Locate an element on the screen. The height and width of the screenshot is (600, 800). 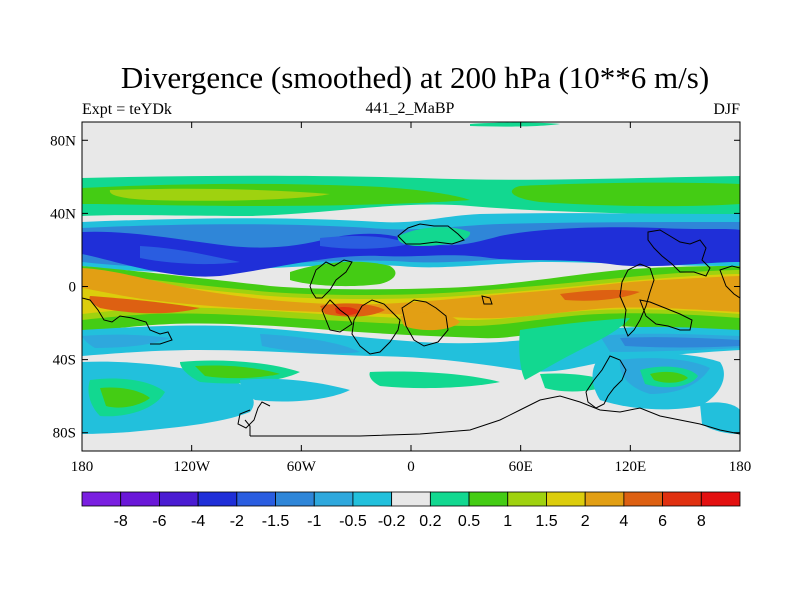
y-tick-label: 80N is located at coordinates (63, 141).